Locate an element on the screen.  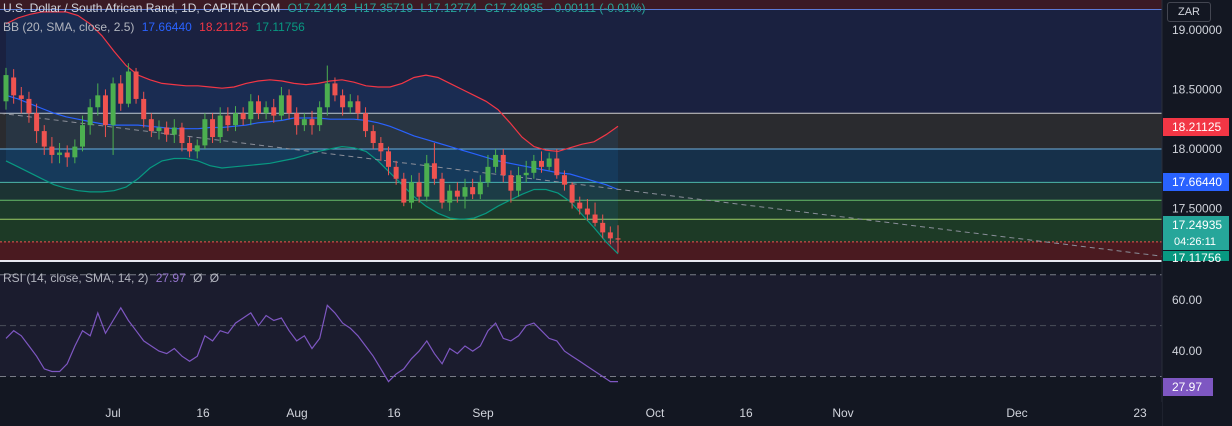
price-tick-label: 19.00000 is located at coordinates (1197, 30).